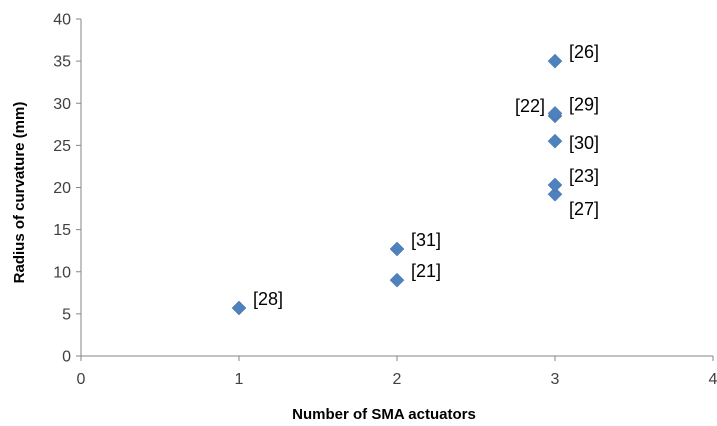 This screenshot has height=426, width=717. What do you see at coordinates (62, 272) in the screenshot?
I see `y-tick-label: 10` at bounding box center [62, 272].